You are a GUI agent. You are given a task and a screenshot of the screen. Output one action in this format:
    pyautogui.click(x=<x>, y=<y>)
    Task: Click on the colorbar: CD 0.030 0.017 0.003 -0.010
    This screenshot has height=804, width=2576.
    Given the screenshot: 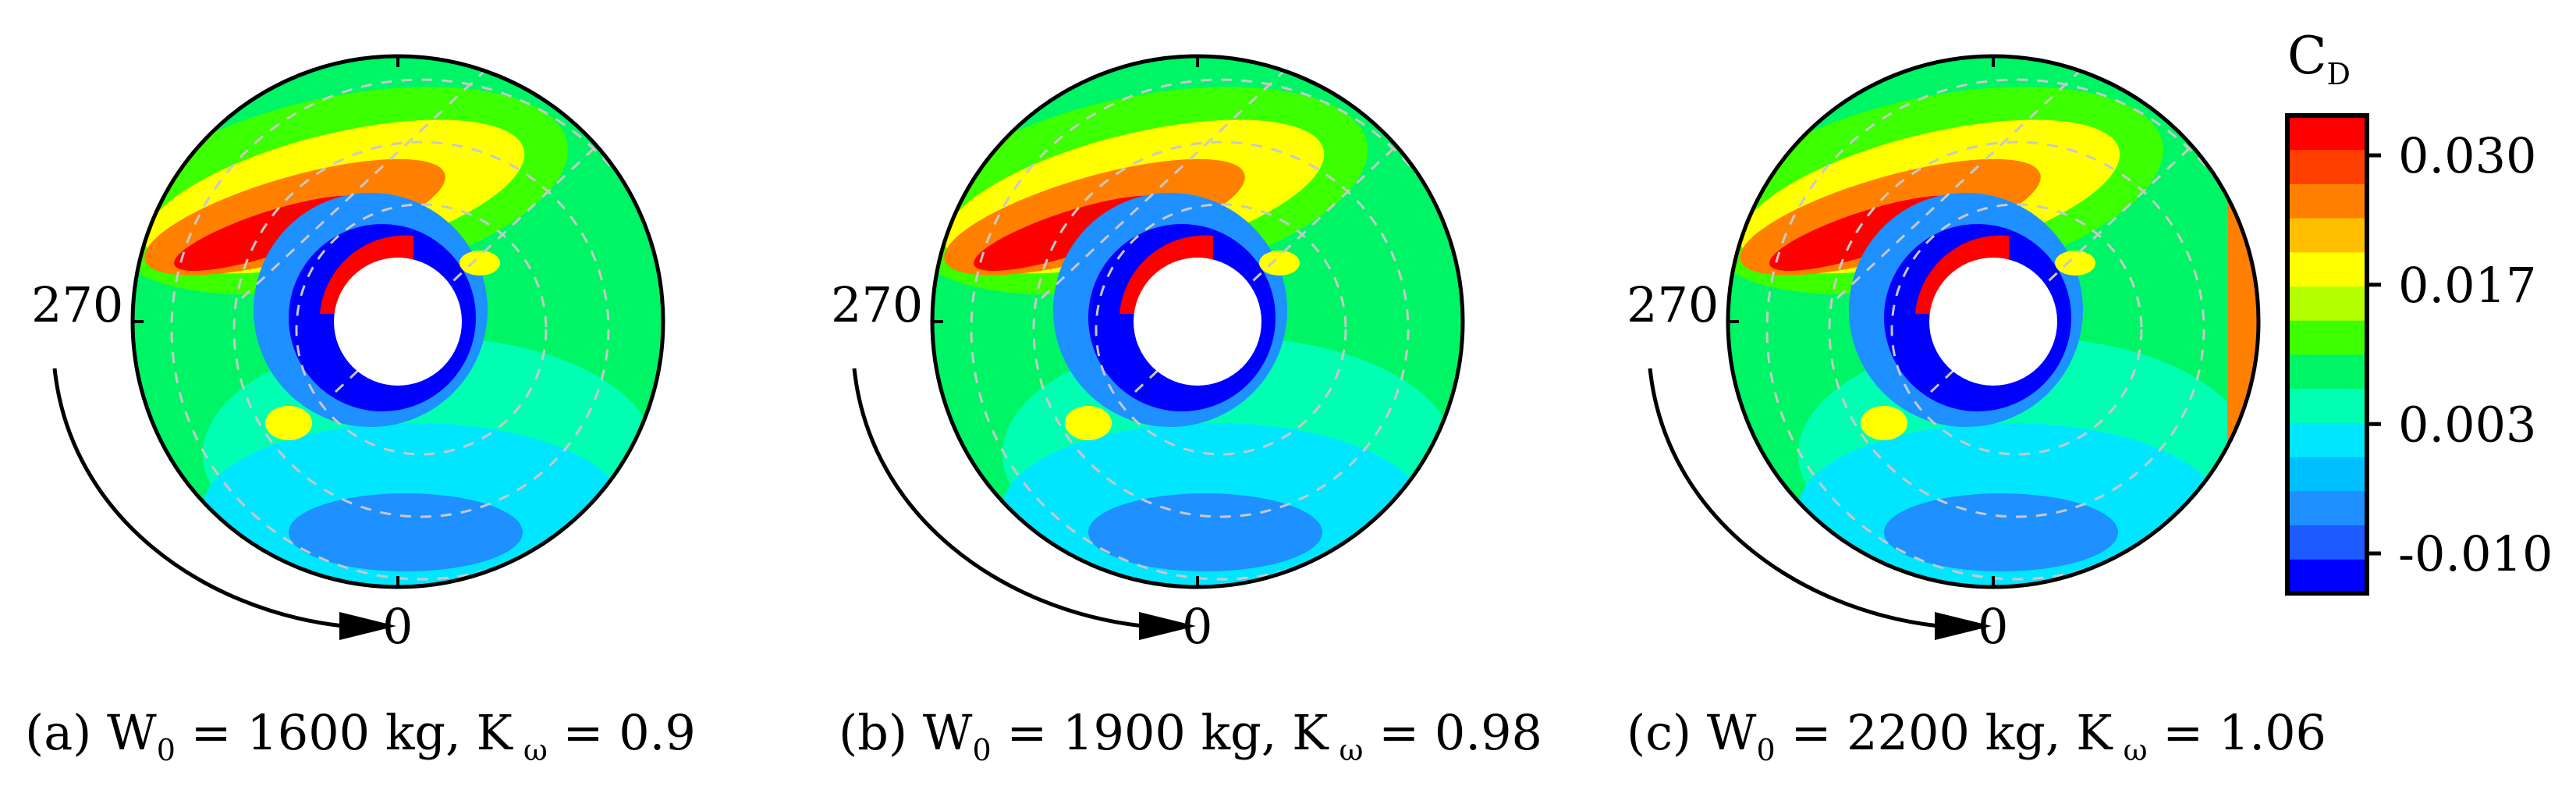 What is the action you would take?
    pyautogui.click(x=2419, y=311)
    